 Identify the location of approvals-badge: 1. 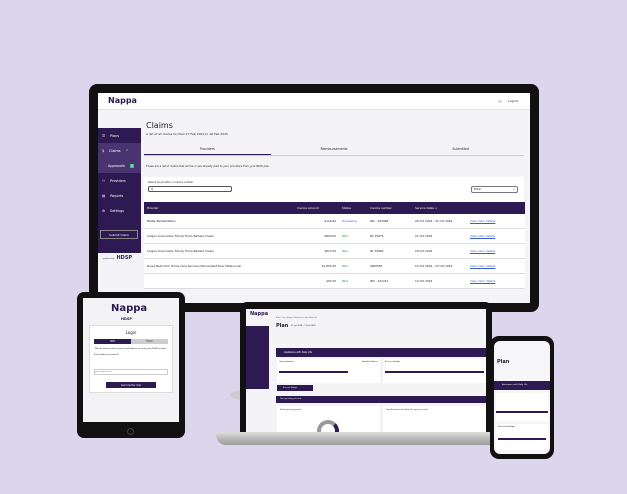
(131, 165).